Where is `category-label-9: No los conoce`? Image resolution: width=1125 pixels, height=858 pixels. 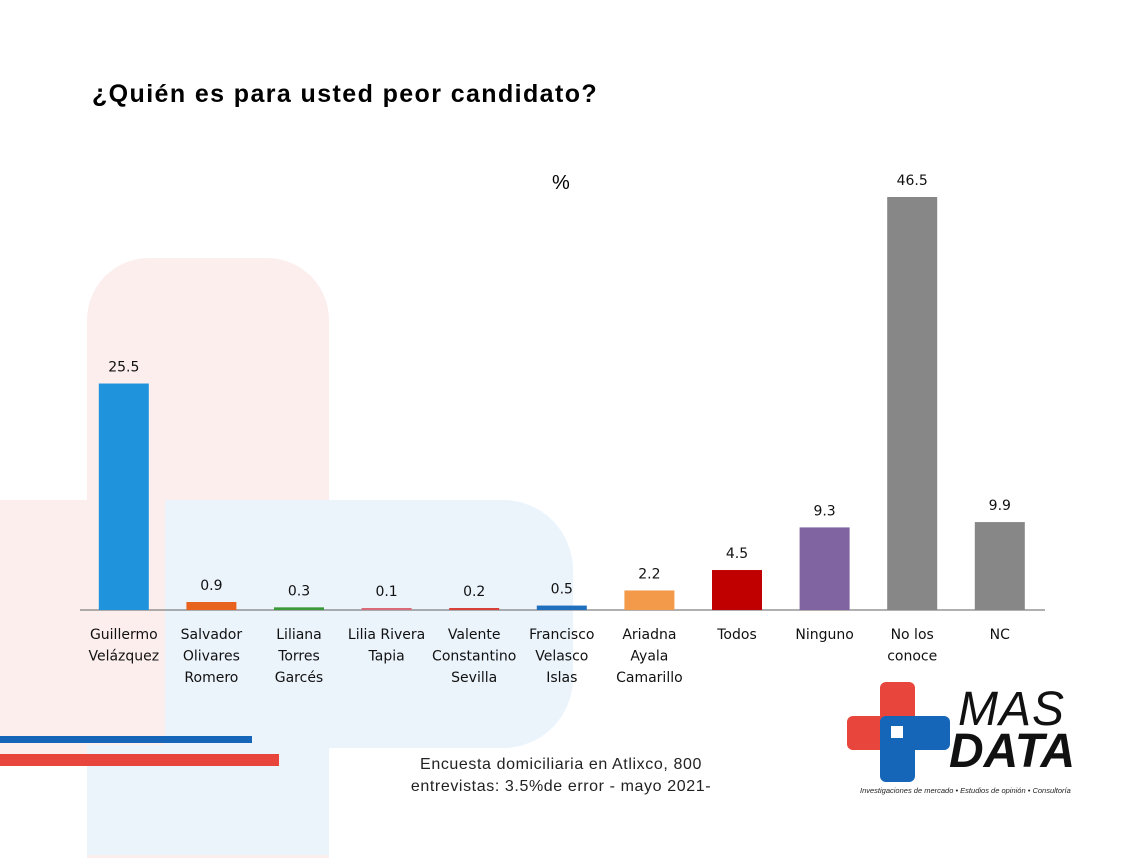
category-label-9: No los conoce is located at coordinates (912, 646).